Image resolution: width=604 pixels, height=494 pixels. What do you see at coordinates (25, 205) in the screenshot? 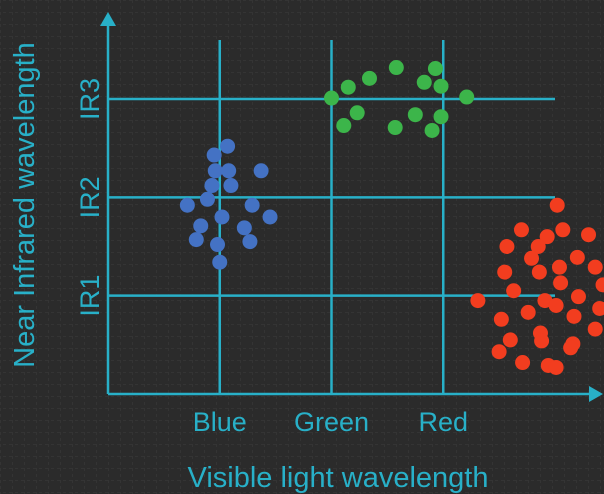
I see `y-axis-title: Near Infrared wavelength` at bounding box center [25, 205].